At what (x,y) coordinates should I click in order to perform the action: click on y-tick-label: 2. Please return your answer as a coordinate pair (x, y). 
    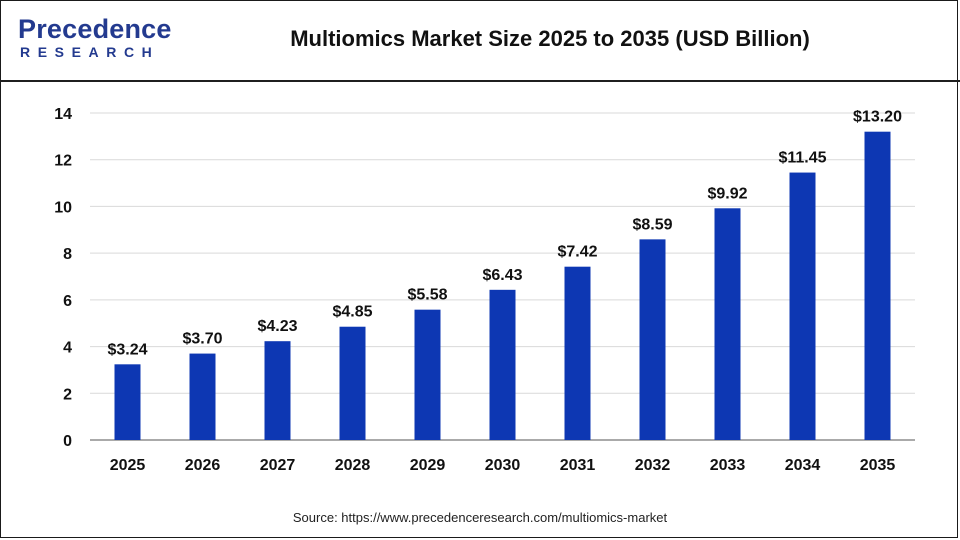
    Looking at the image, I should click on (67, 394).